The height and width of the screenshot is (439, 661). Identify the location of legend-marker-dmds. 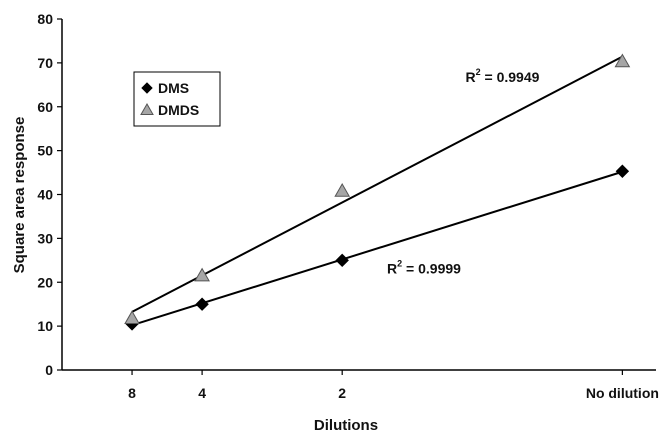
(147, 108).